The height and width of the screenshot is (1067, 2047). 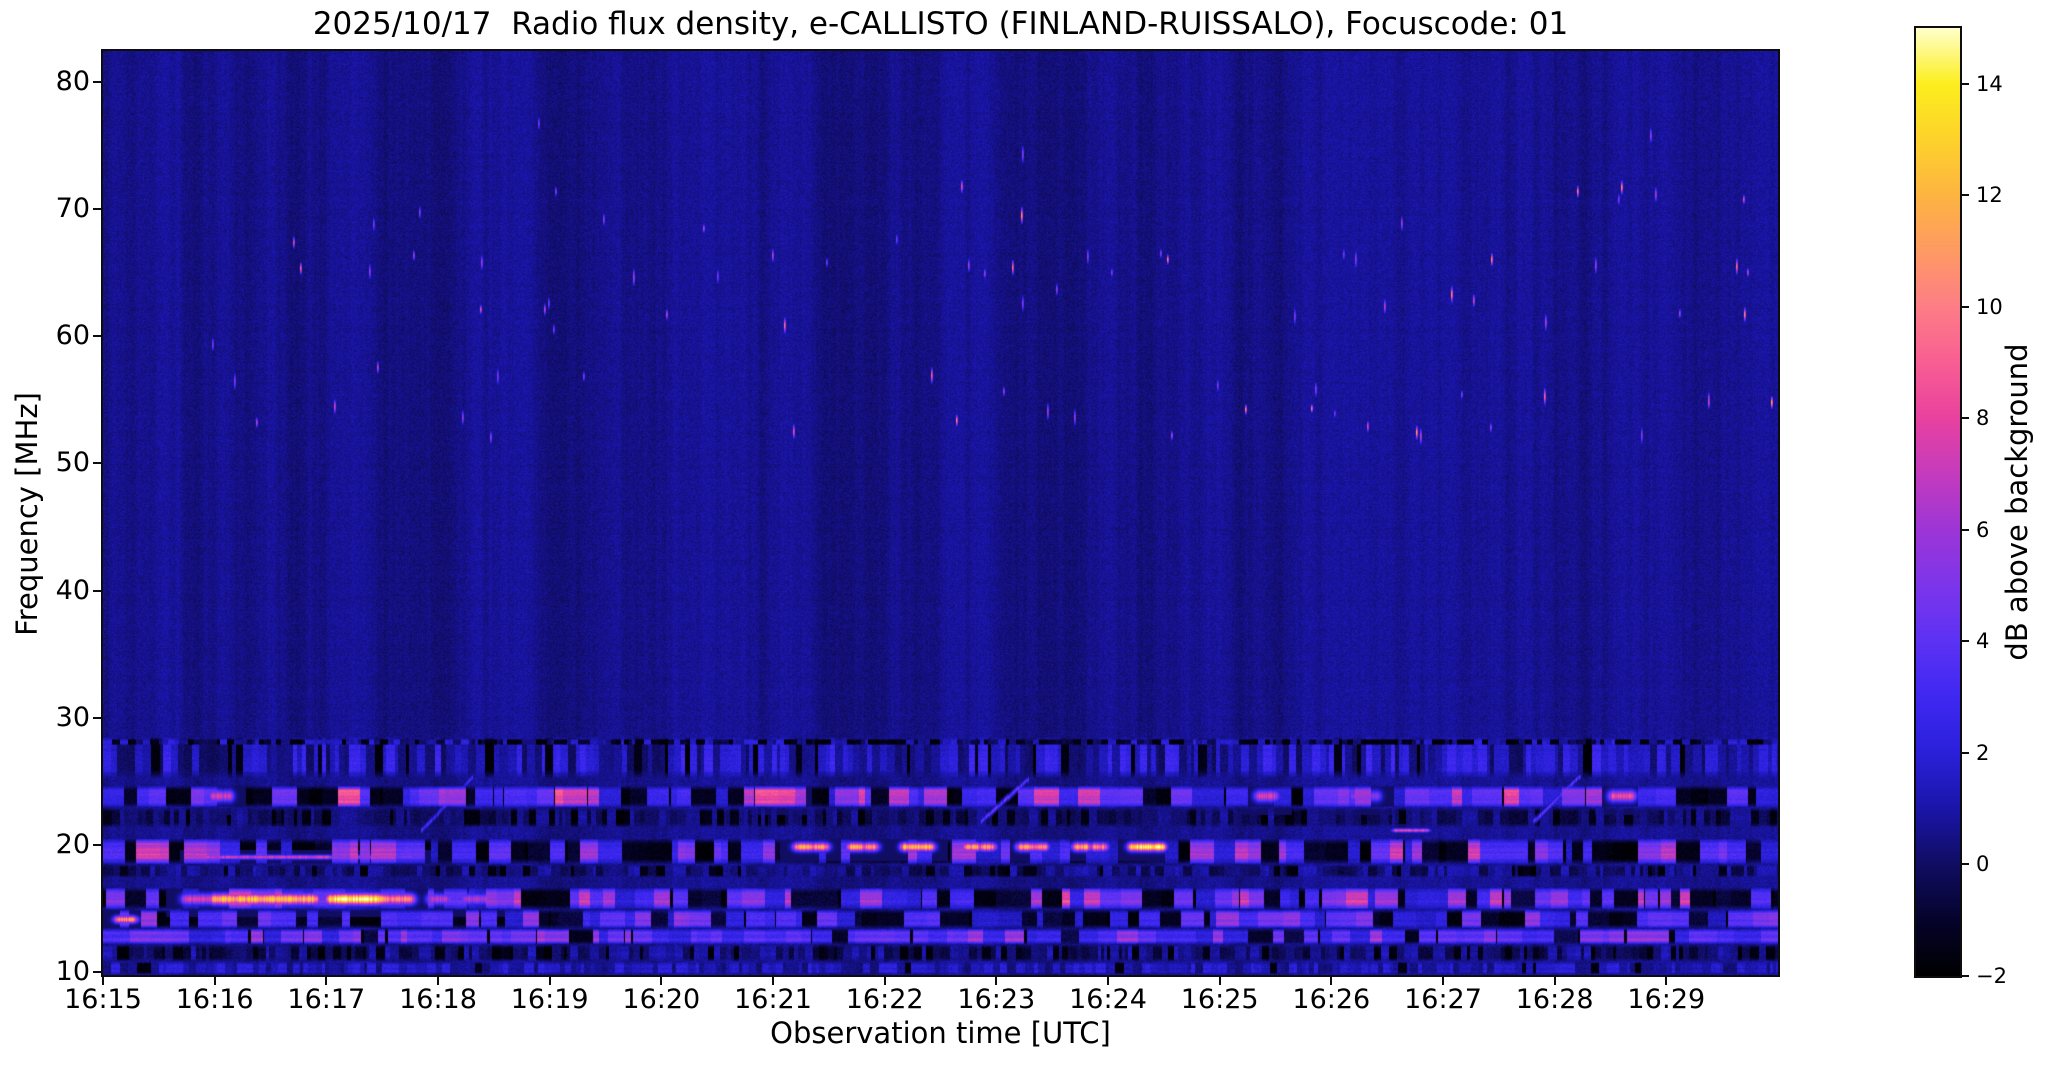 What do you see at coordinates (72, 463) in the screenshot?
I see `y-tick-label: 50` at bounding box center [72, 463].